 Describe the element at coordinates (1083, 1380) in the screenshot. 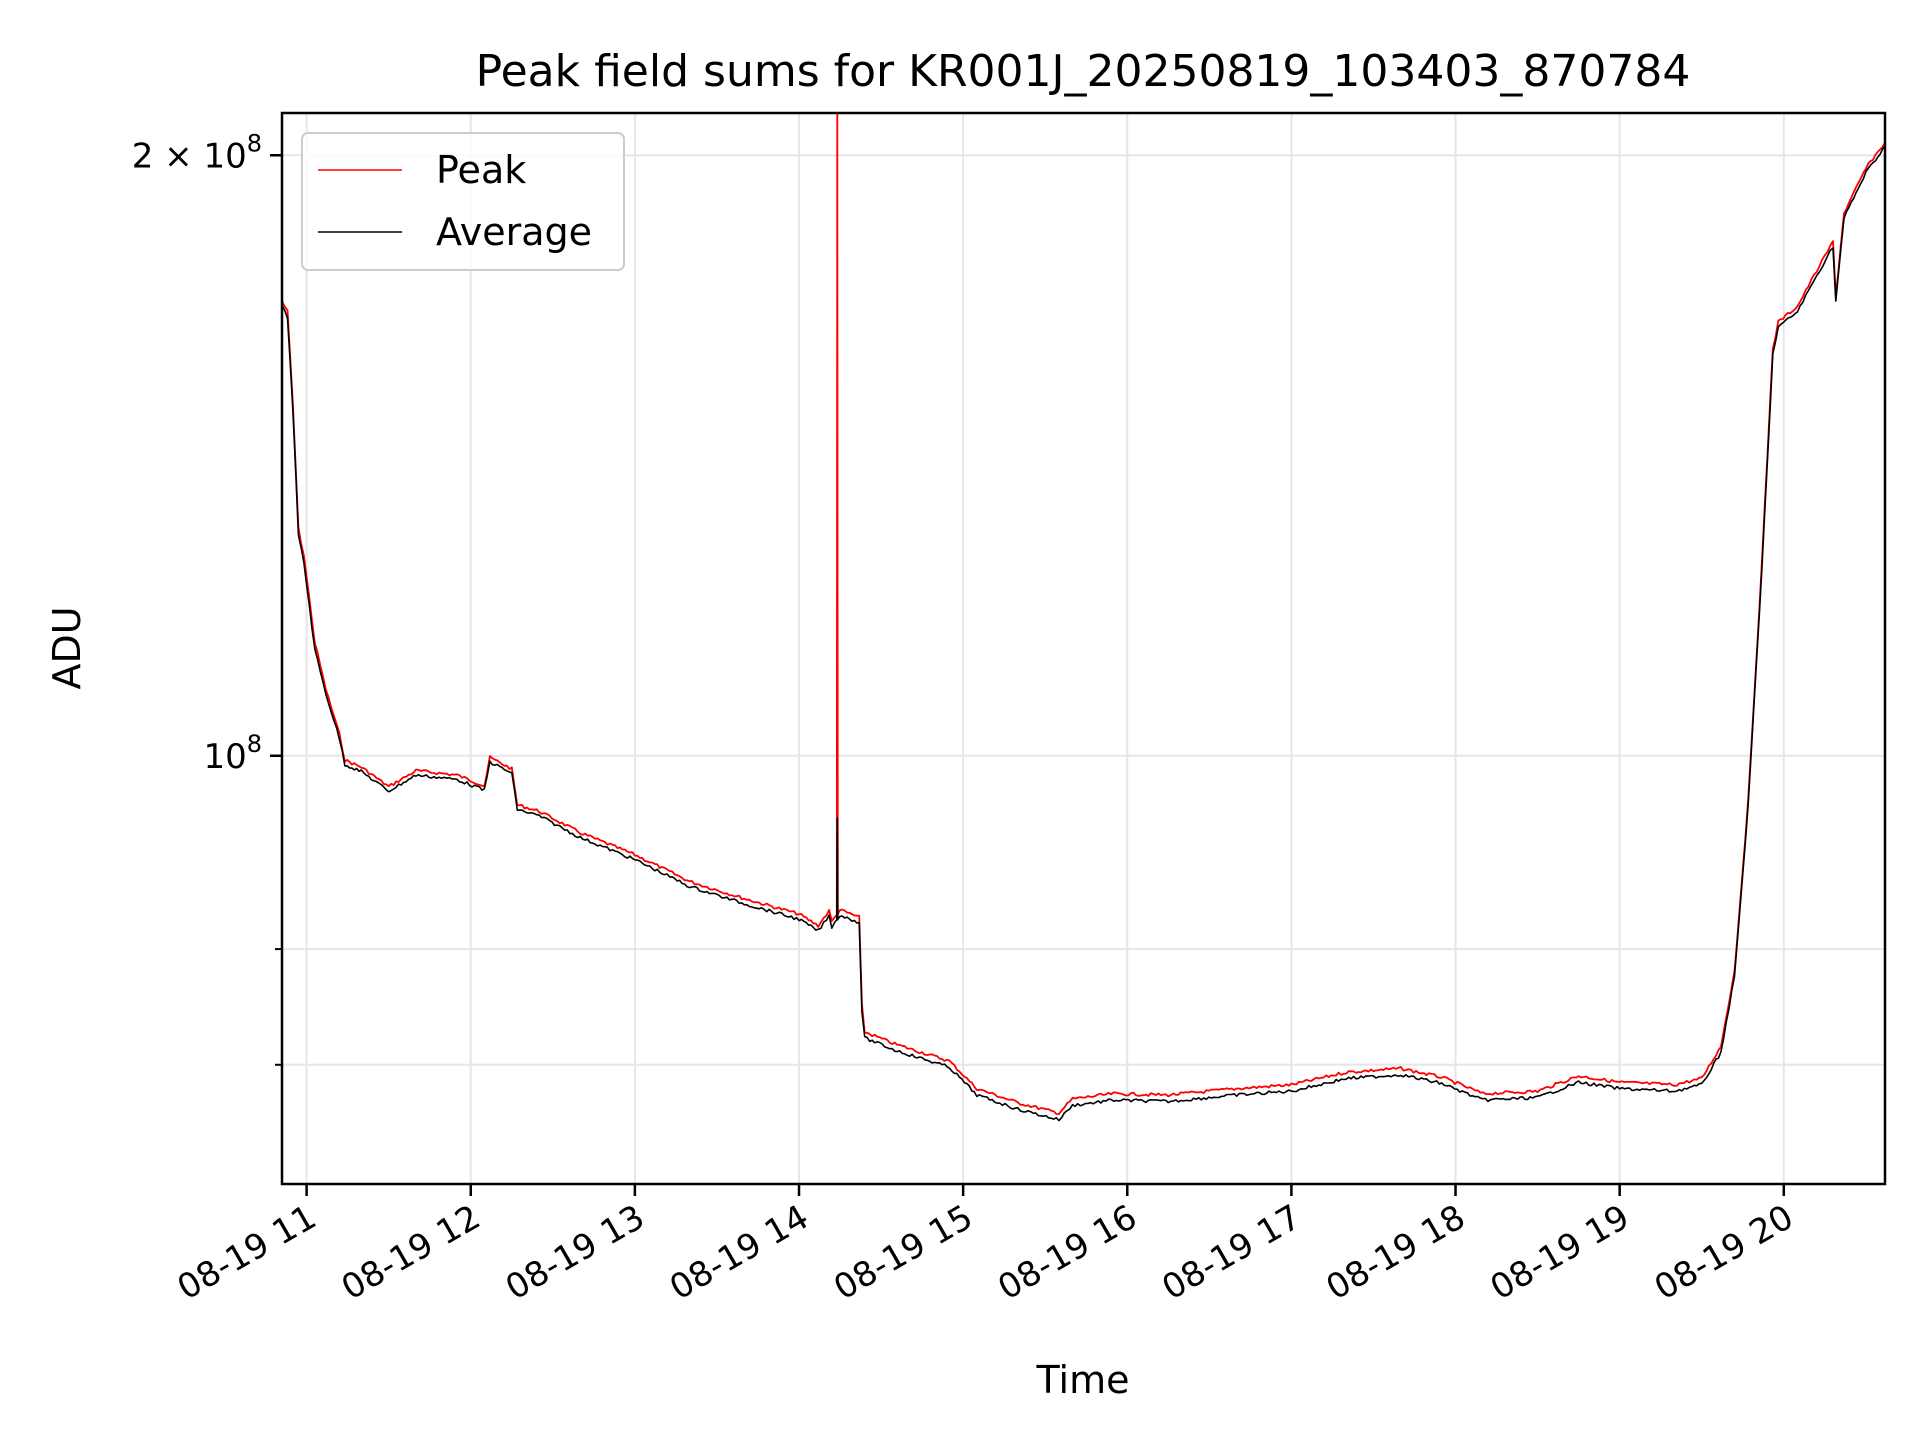

I see `x-axis-label: Time` at that location.